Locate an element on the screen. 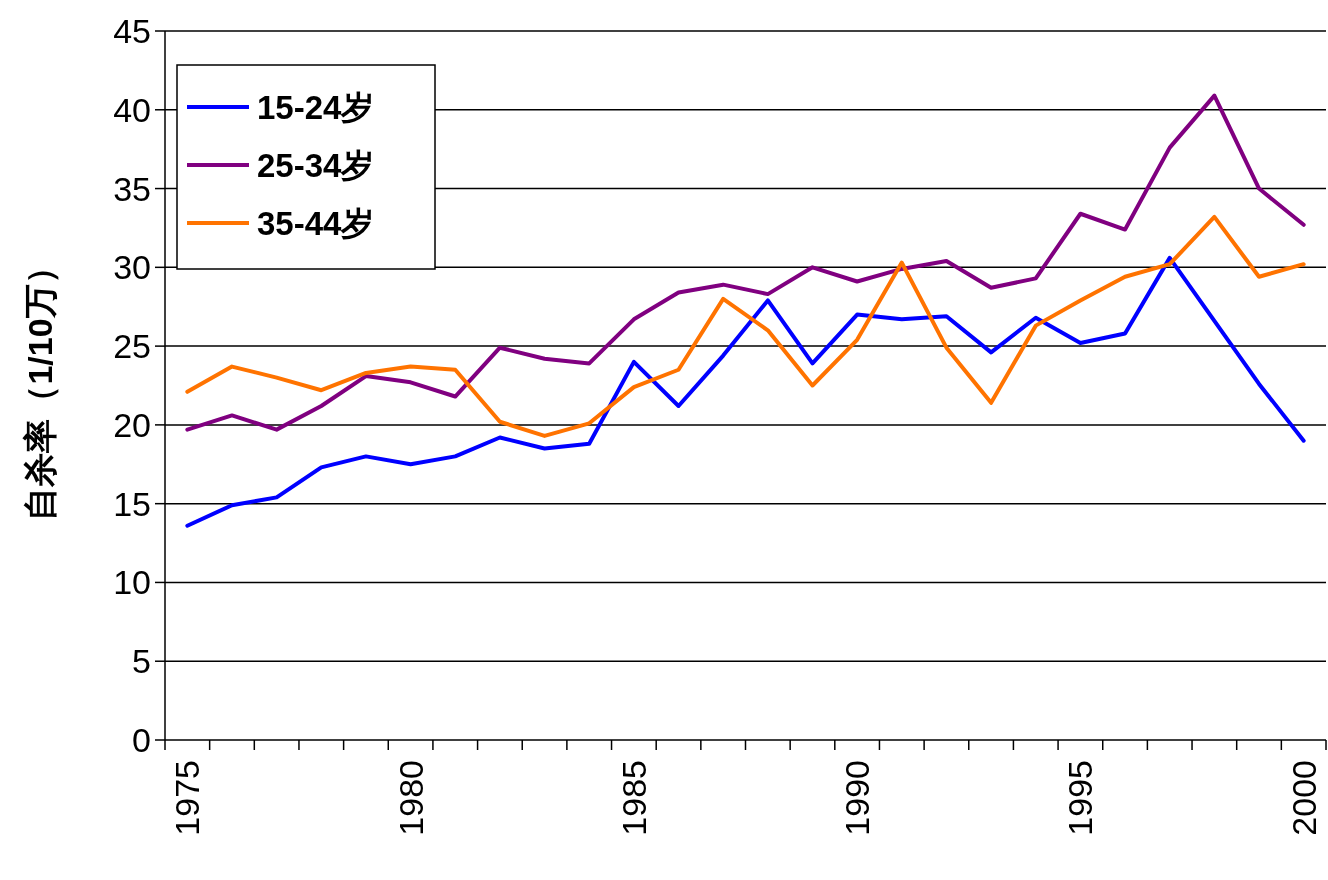 This screenshot has height=880, width=1328. x-tick-label: 1985 is located at coordinates (633, 798).